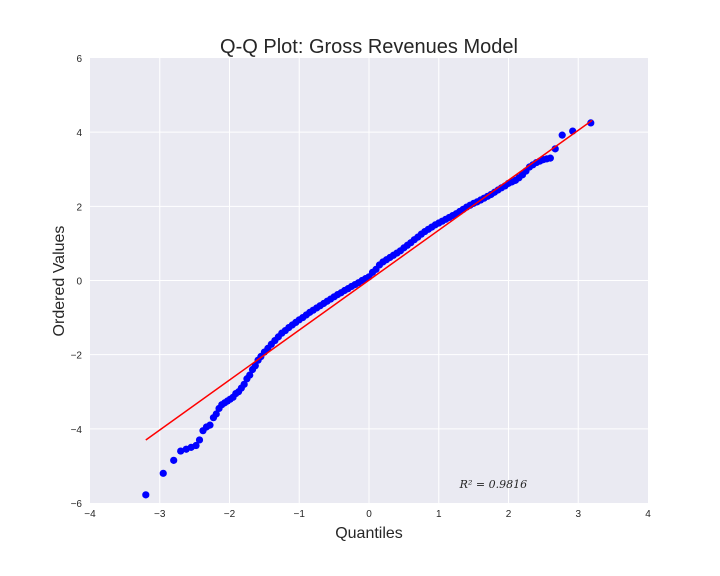  I want to click on x-tick-label: −1, so click(300, 514).